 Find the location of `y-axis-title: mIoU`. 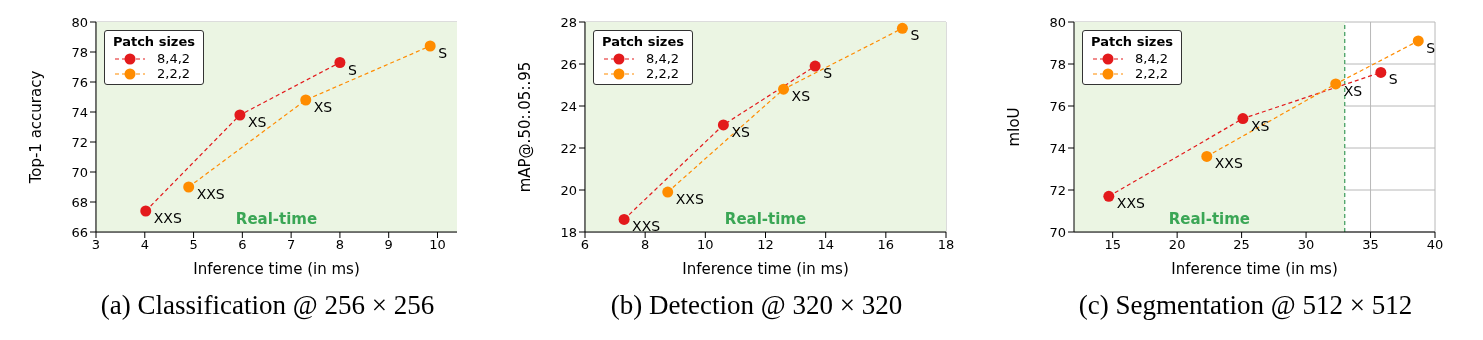

y-axis-title: mIoU is located at coordinates (1014, 127).